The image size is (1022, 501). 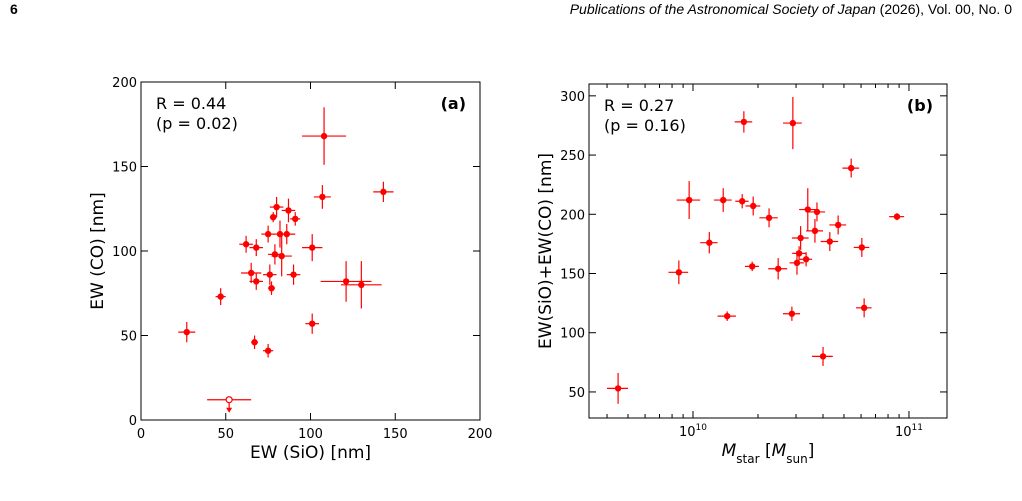 I want to click on annotation: R = 0.44, so click(x=191, y=103).